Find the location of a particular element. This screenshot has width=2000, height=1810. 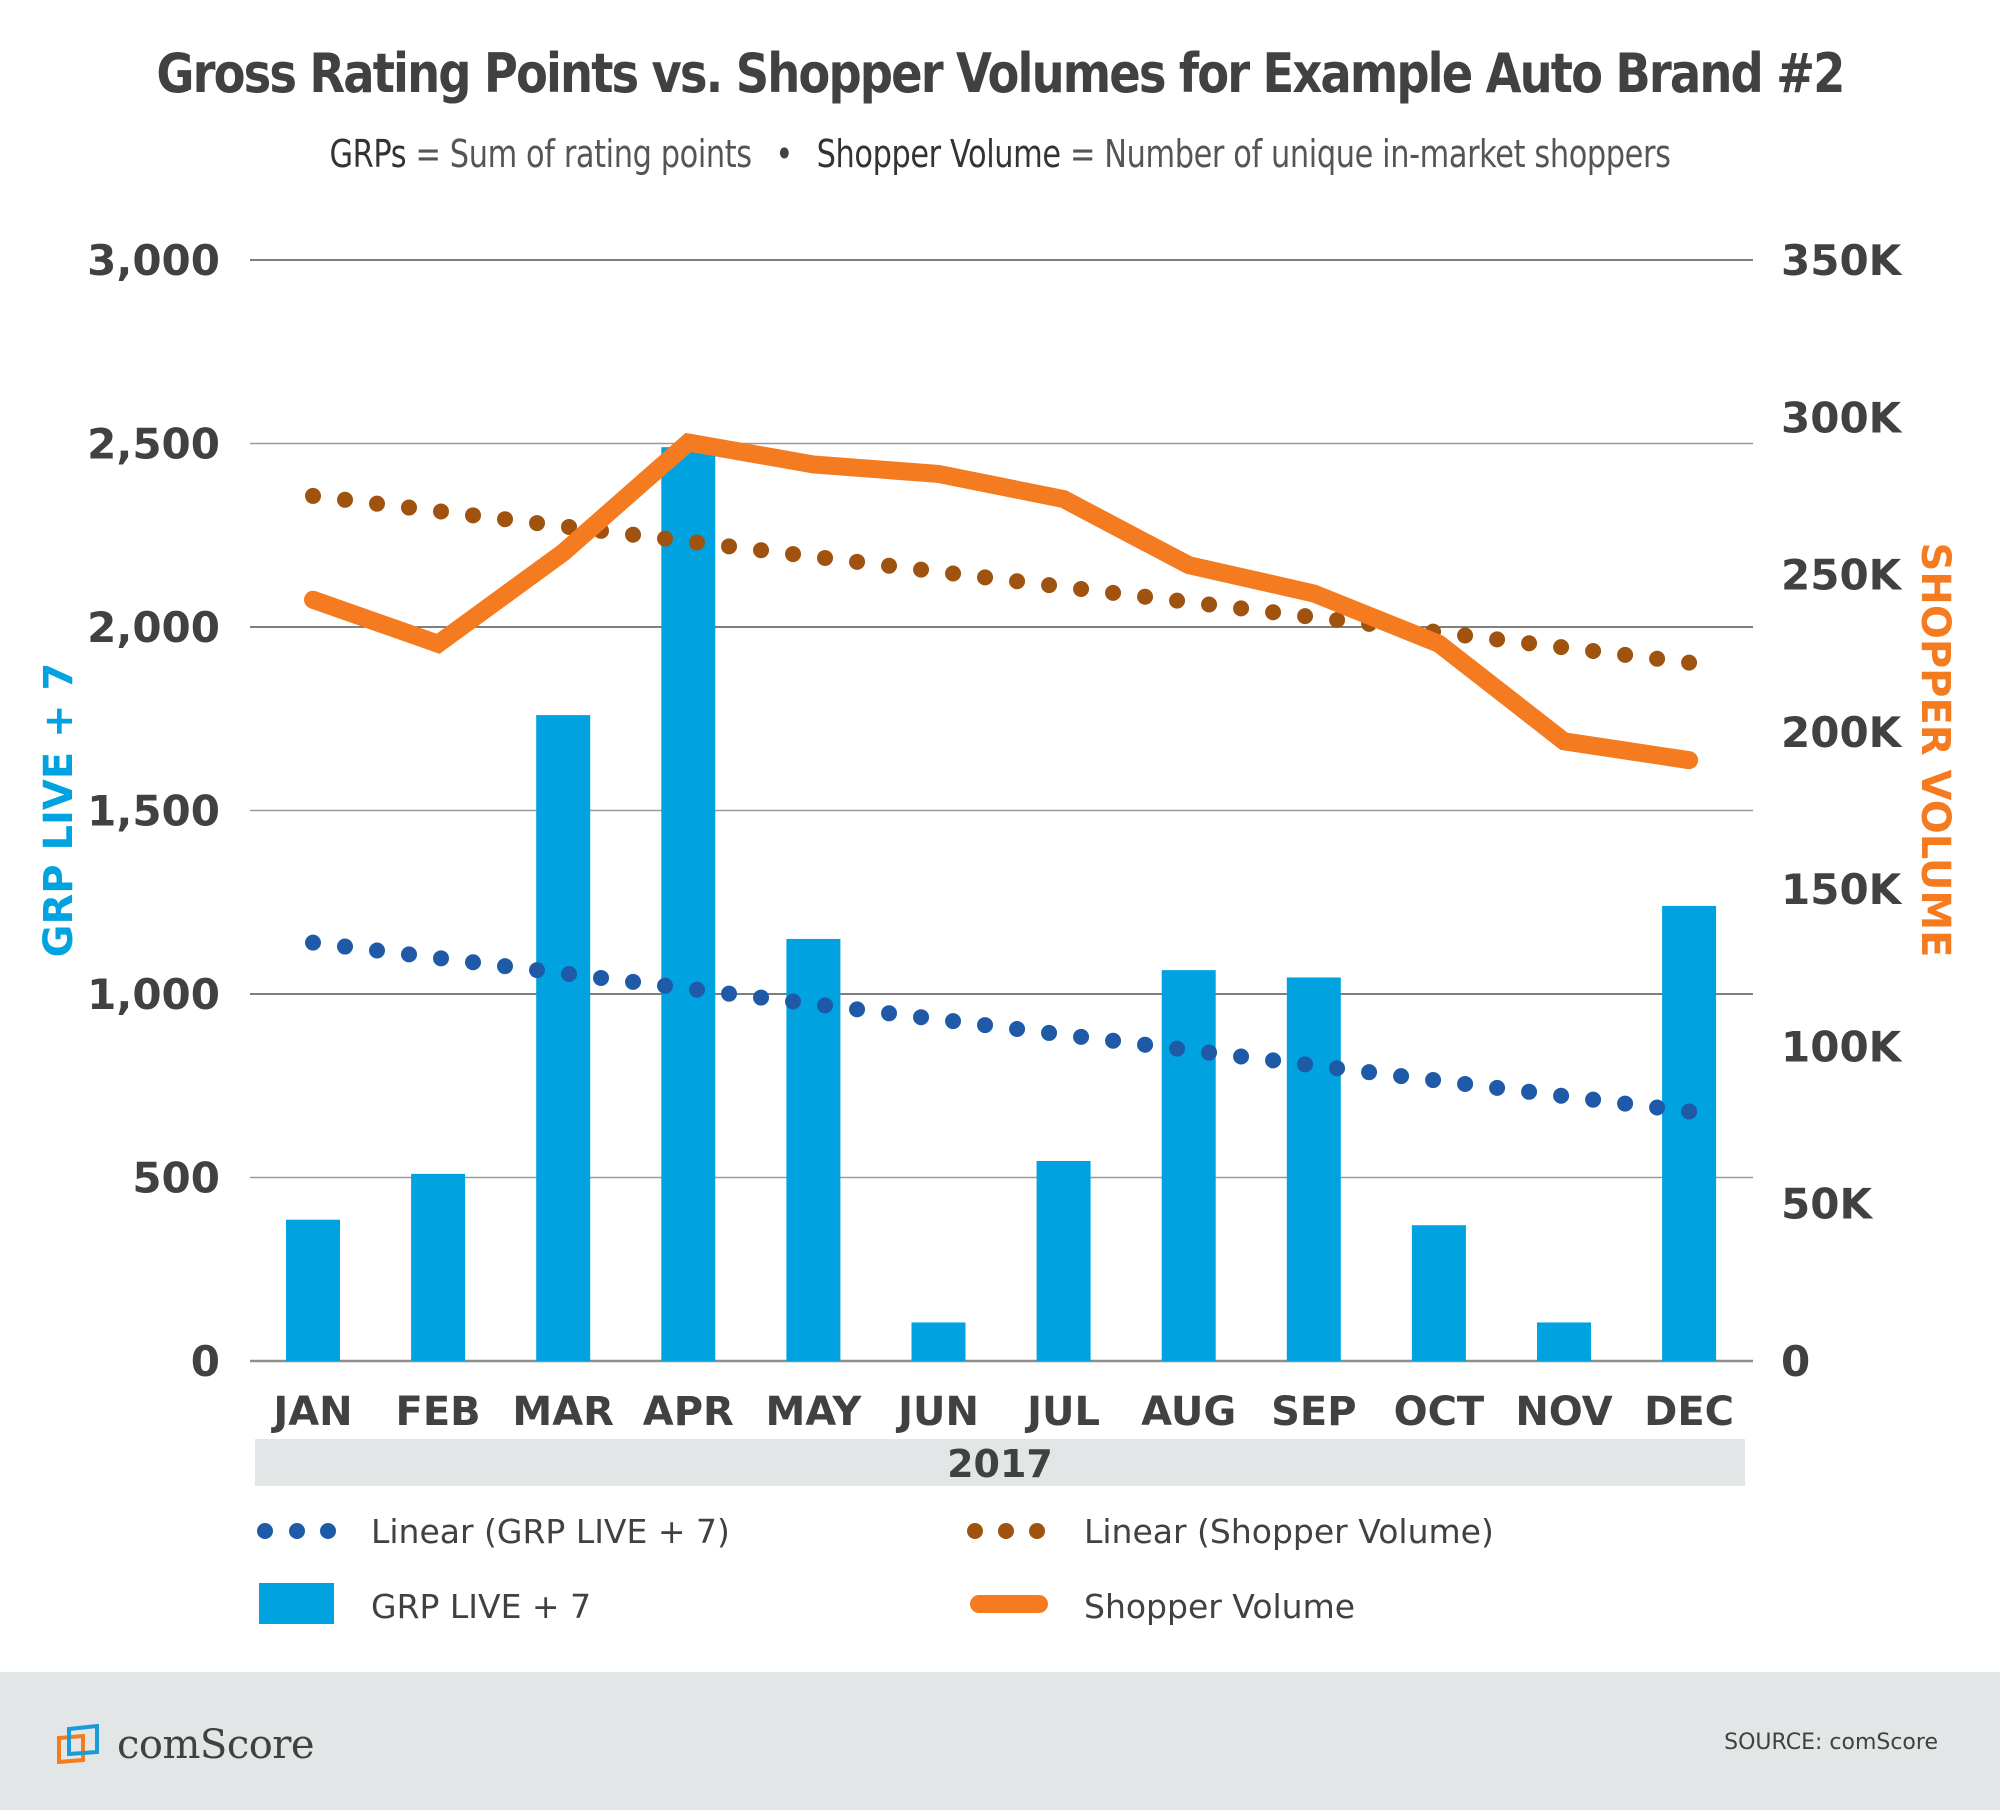

legend-item-grp-bars: GRP LIVE + 7 is located at coordinates (425, 1604).